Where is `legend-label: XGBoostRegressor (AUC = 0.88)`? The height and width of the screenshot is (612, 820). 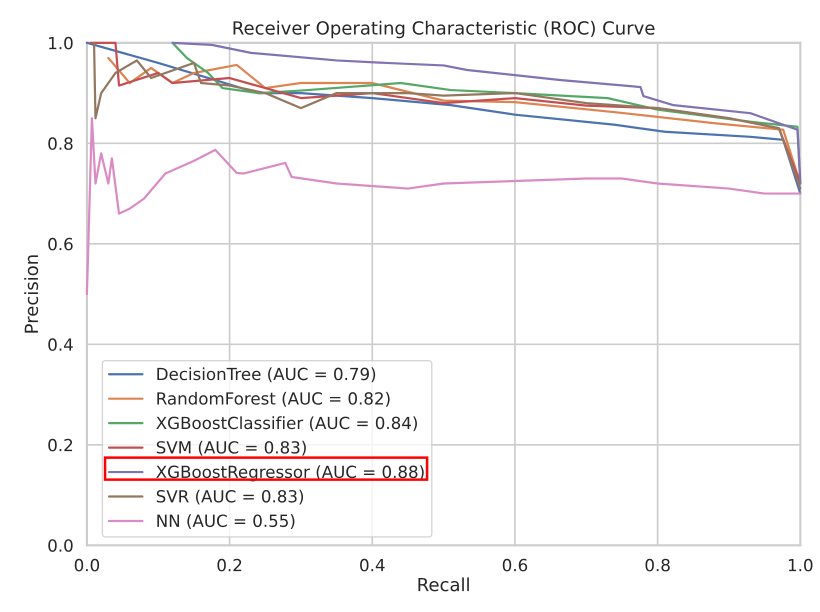 legend-label: XGBoostRegressor (AUC = 0.88) is located at coordinates (290, 473).